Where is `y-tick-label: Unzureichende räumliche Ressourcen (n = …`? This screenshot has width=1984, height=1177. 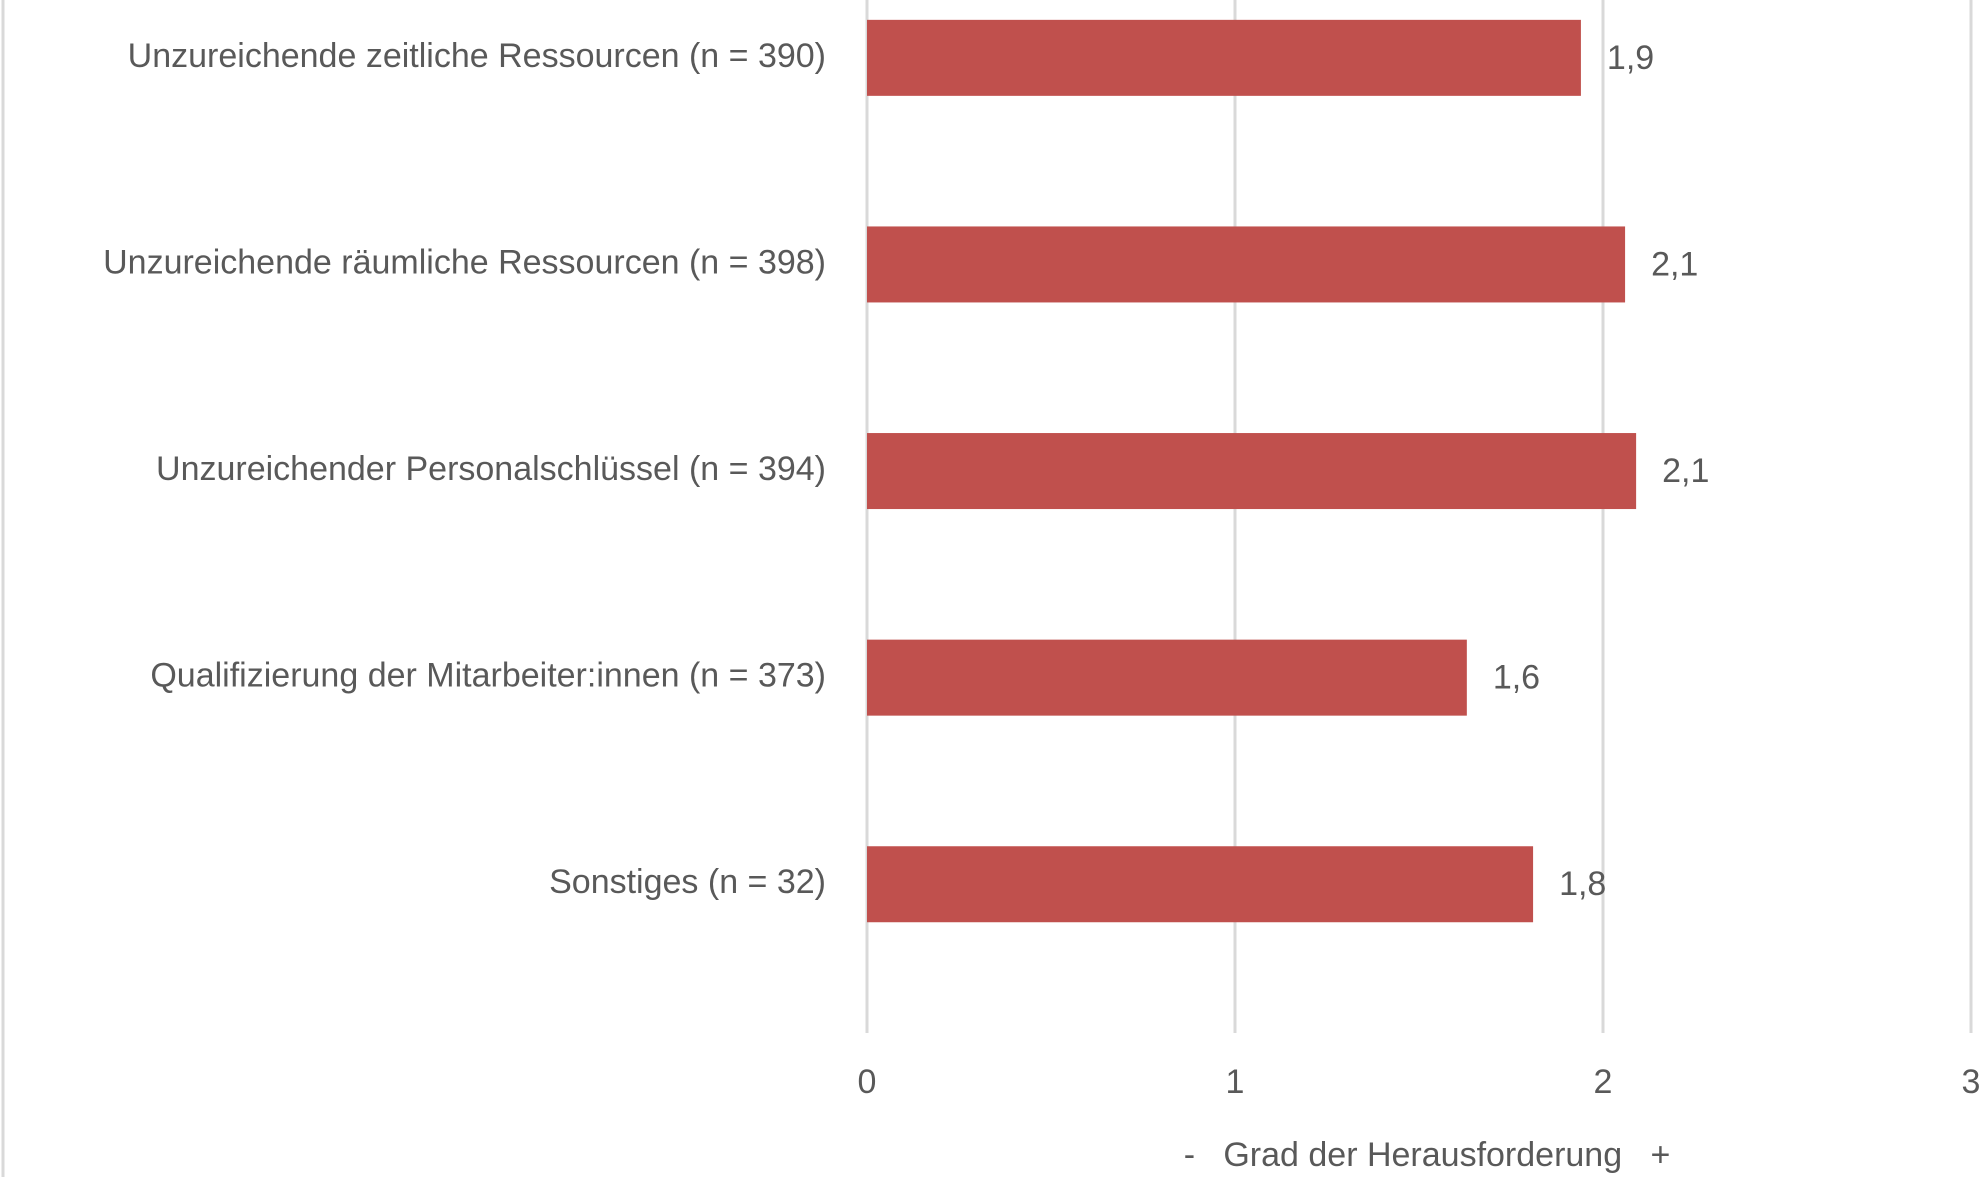
y-tick-label: Unzureichende räumliche Ressourcen (n = … is located at coordinates (464, 262).